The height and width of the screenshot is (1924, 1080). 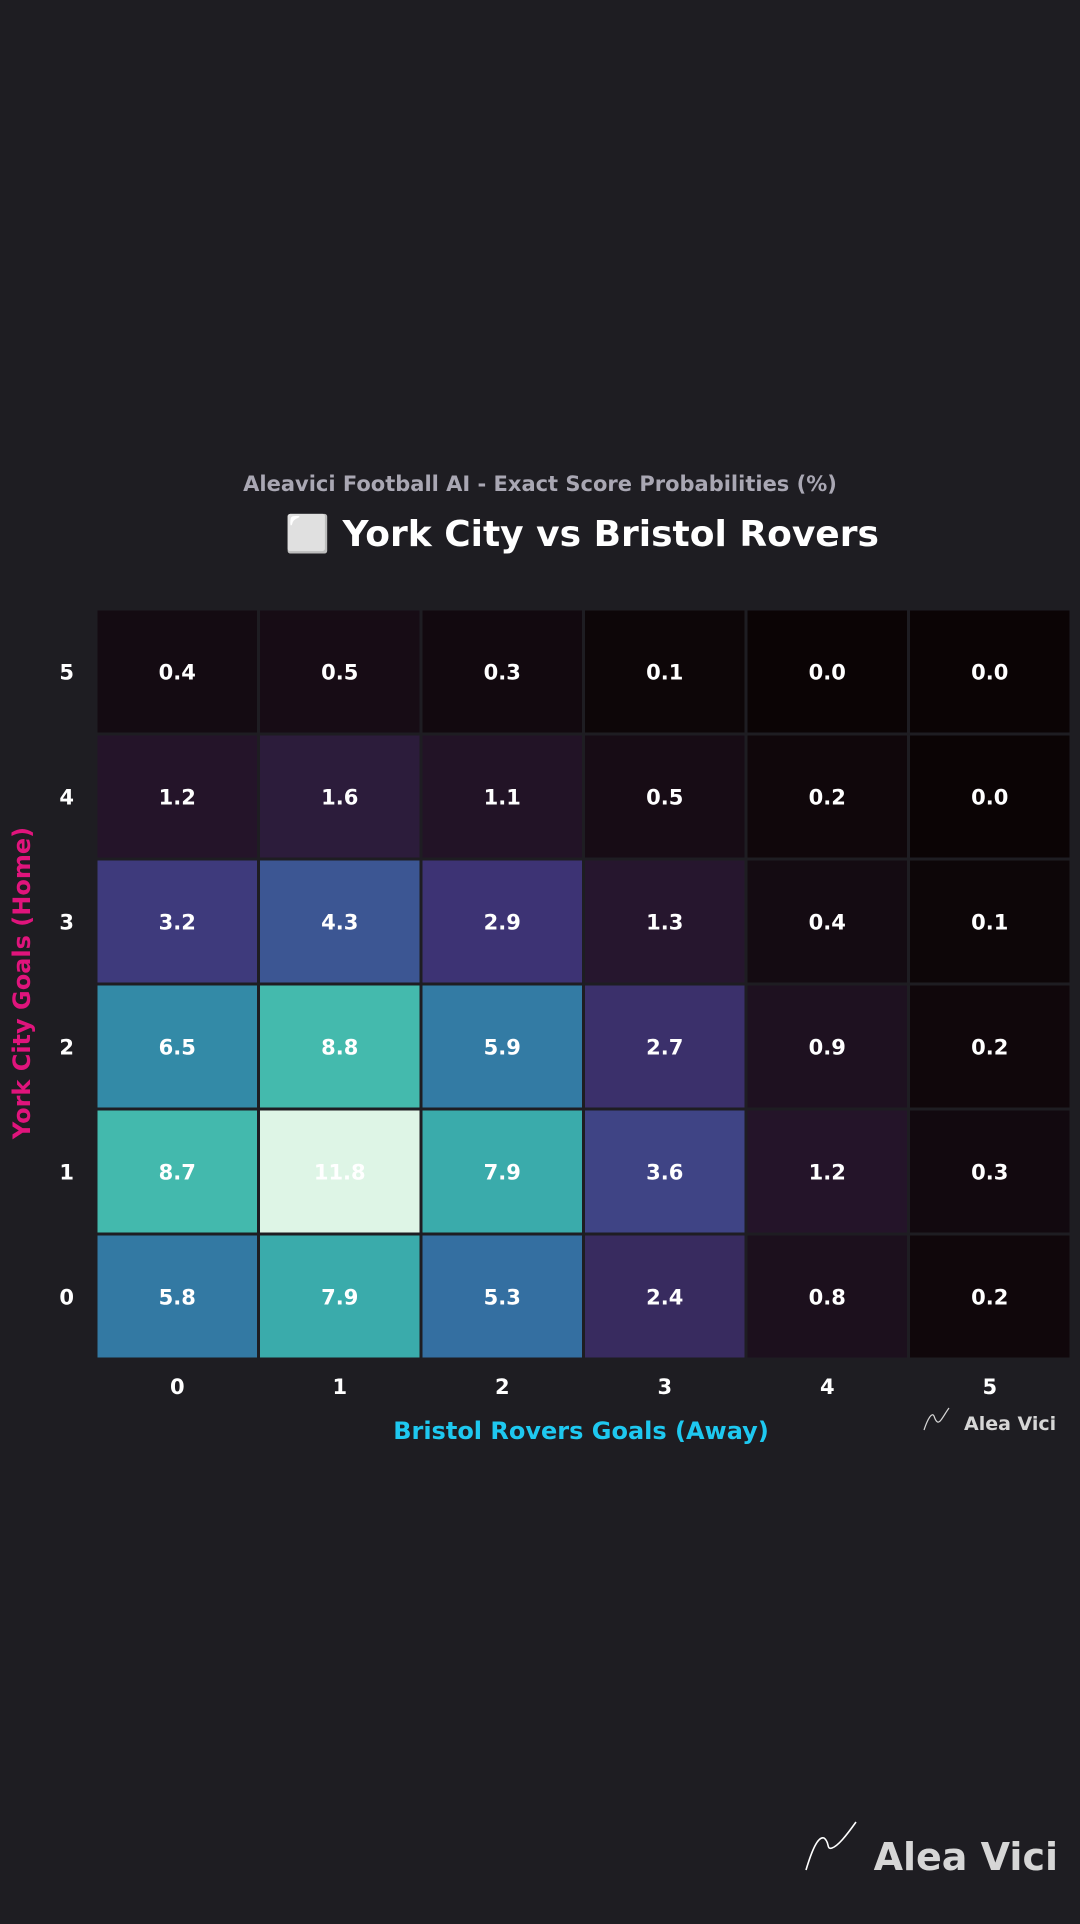 I want to click on watermark-large-label: Alea Vici, so click(x=966, y=1857).